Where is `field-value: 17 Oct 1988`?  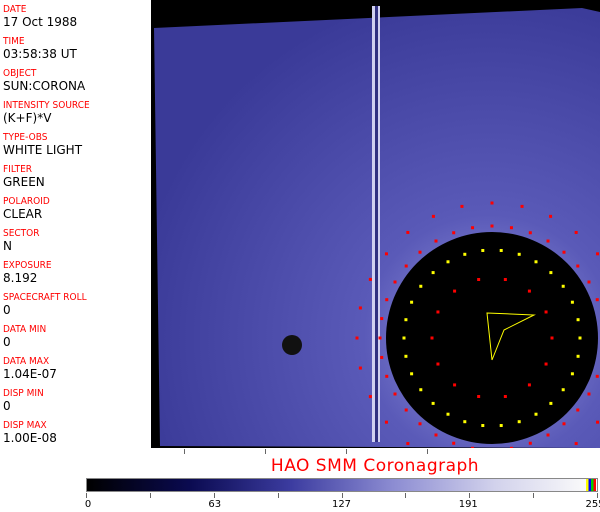 field-value: 17 Oct 1988 is located at coordinates (40, 22).